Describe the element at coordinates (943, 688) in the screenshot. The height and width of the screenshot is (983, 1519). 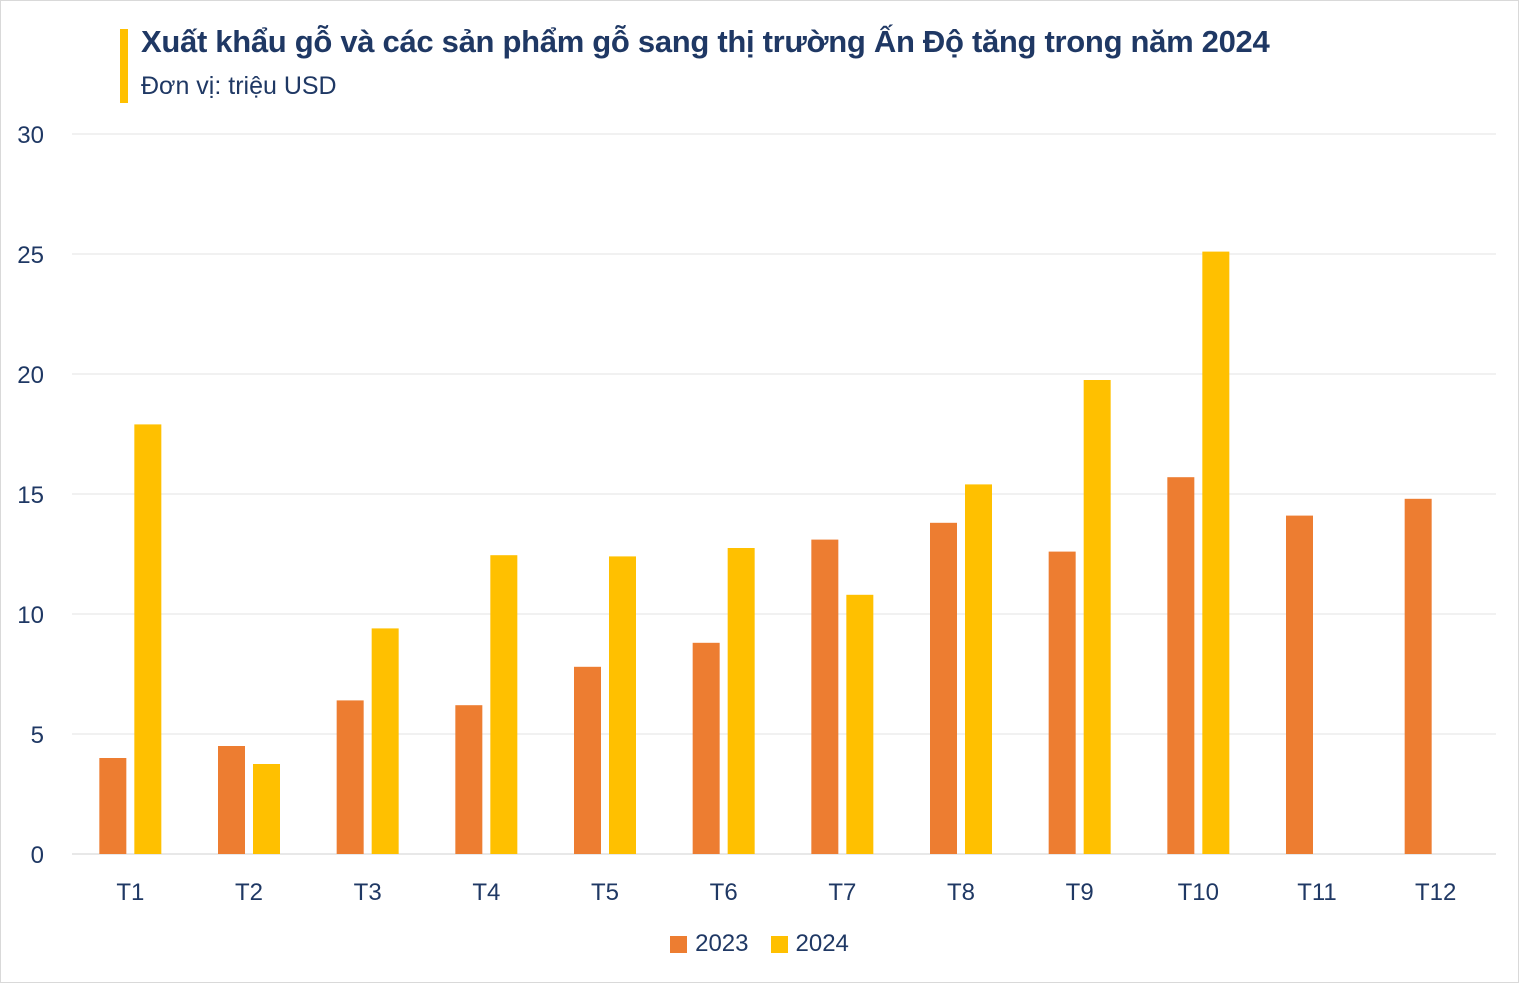
I see `bar-2023-T8` at that location.